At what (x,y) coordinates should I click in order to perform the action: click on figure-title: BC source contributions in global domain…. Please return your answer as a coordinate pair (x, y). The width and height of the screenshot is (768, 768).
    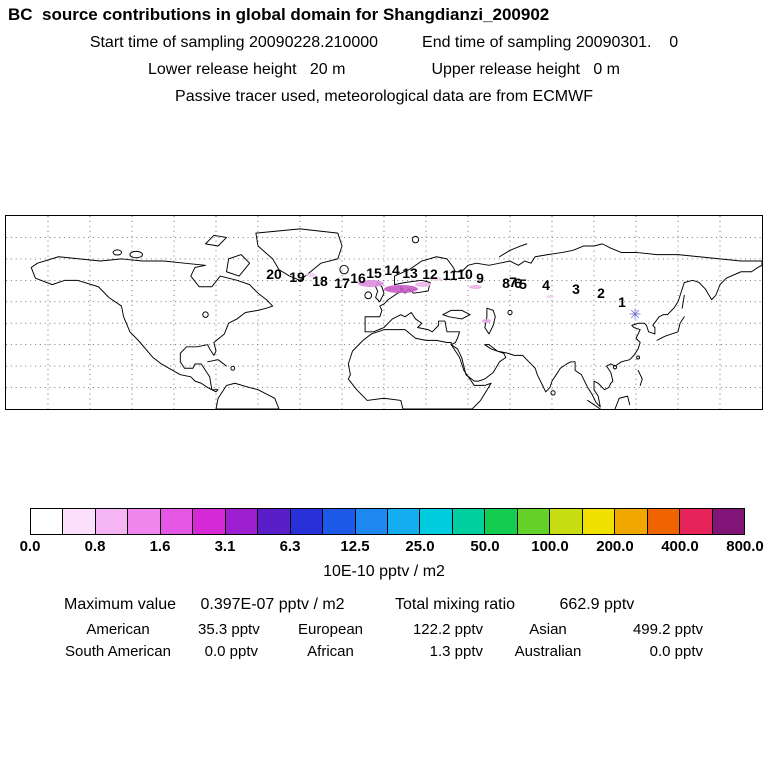
    Looking at the image, I should click on (279, 14).